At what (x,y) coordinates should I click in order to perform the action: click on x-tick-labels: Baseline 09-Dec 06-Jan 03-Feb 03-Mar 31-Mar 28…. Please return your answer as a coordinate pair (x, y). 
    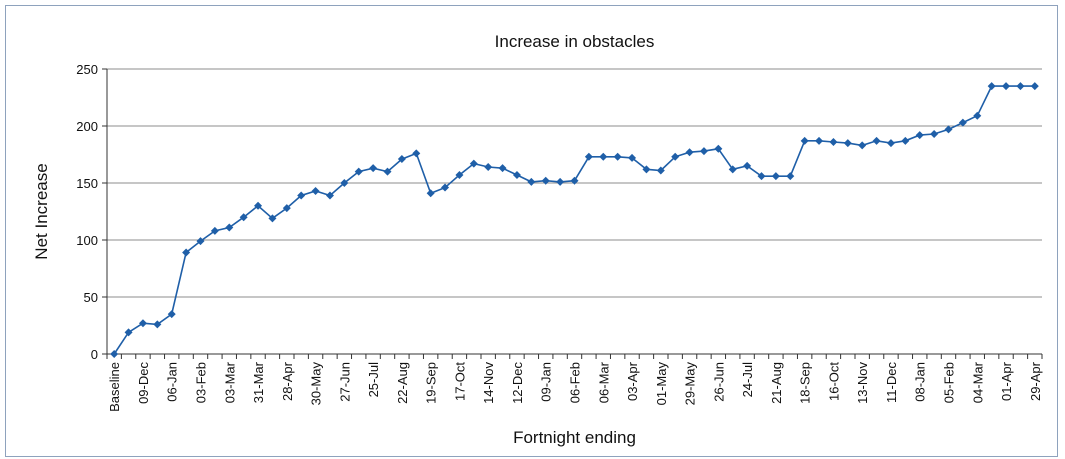
    Looking at the image, I should click on (575, 386).